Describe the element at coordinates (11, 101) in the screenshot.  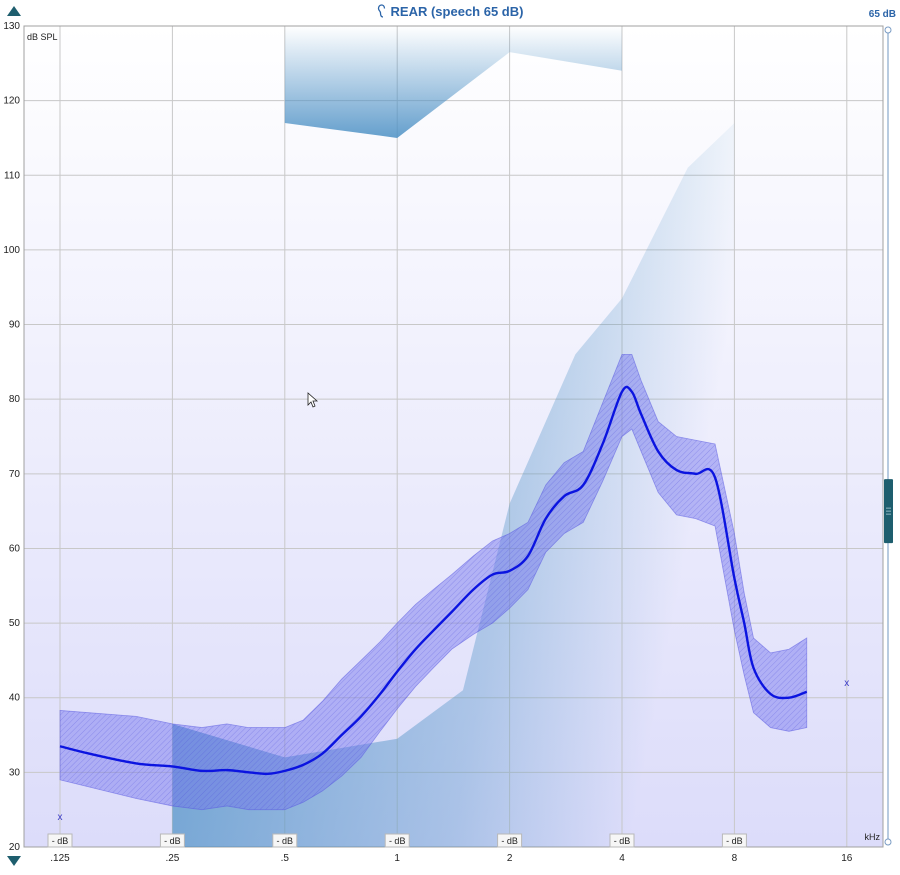
I see `y-tick-label: 120` at that location.